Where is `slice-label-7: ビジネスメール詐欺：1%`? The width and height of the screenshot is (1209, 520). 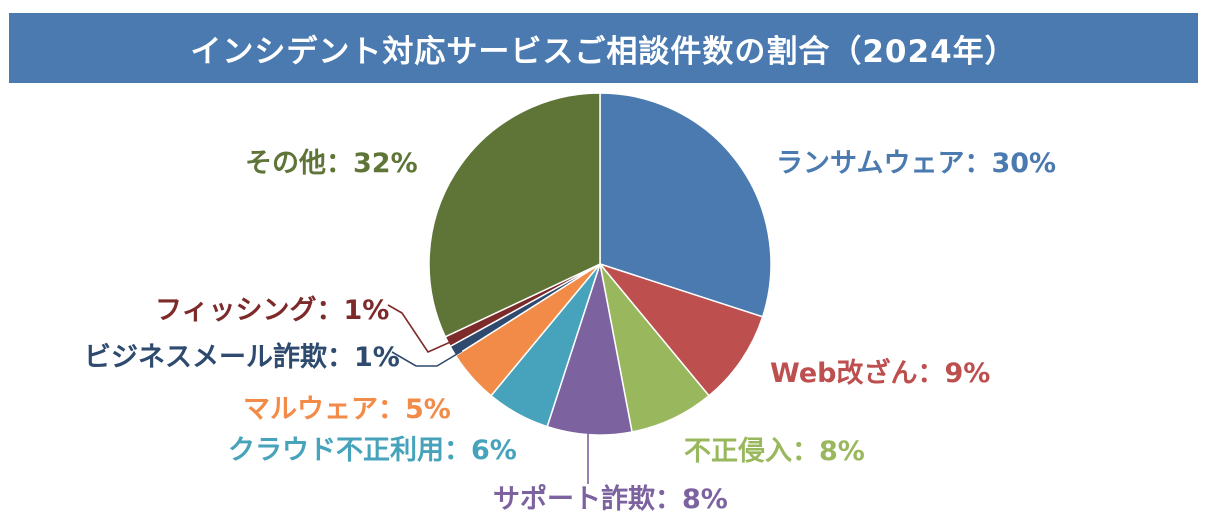
slice-label-7: ビジネスメール詐欺：1% is located at coordinates (242, 357).